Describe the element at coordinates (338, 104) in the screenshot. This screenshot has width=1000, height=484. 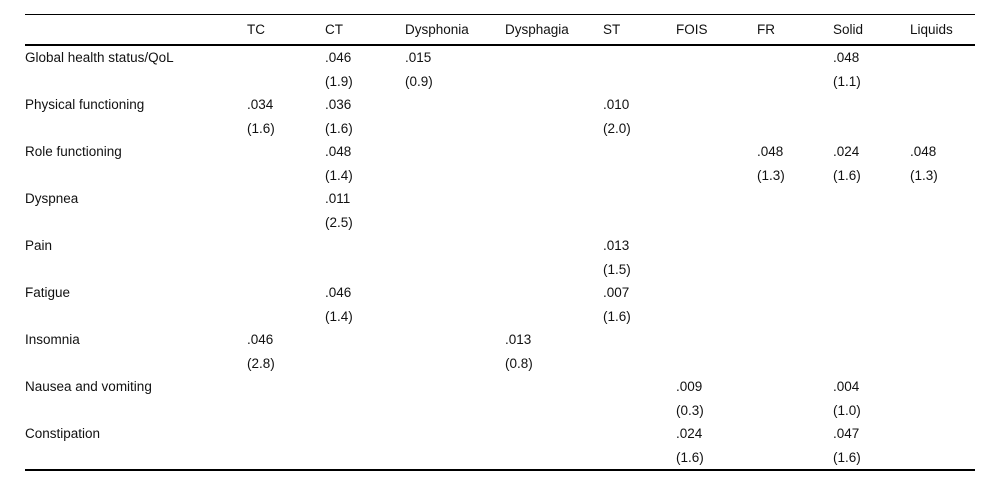
I see `cell-value: .036` at that location.